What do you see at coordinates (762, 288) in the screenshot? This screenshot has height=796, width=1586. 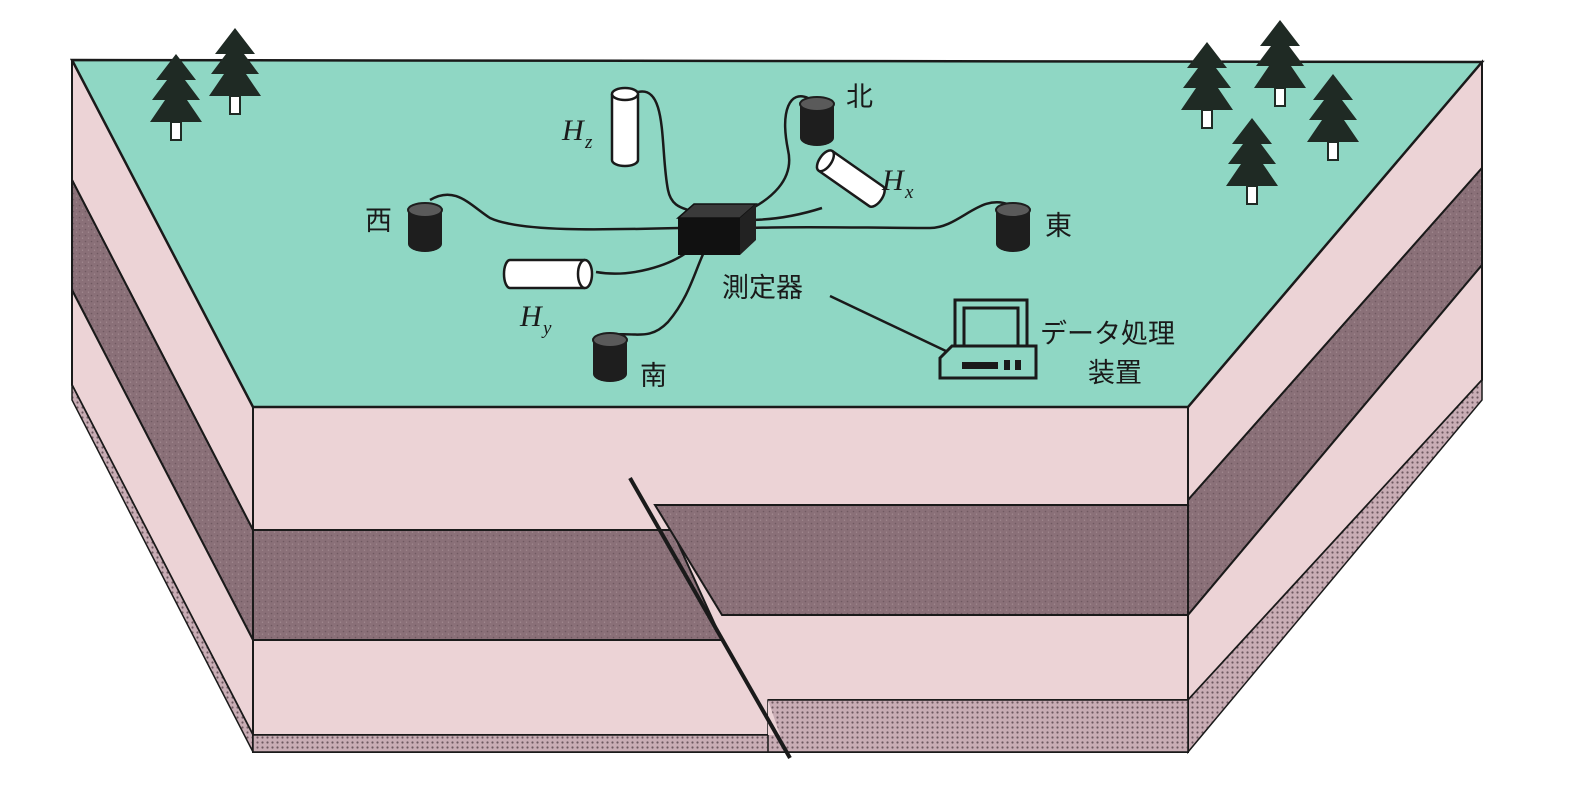 I see `label-instrument: 測定器` at bounding box center [762, 288].